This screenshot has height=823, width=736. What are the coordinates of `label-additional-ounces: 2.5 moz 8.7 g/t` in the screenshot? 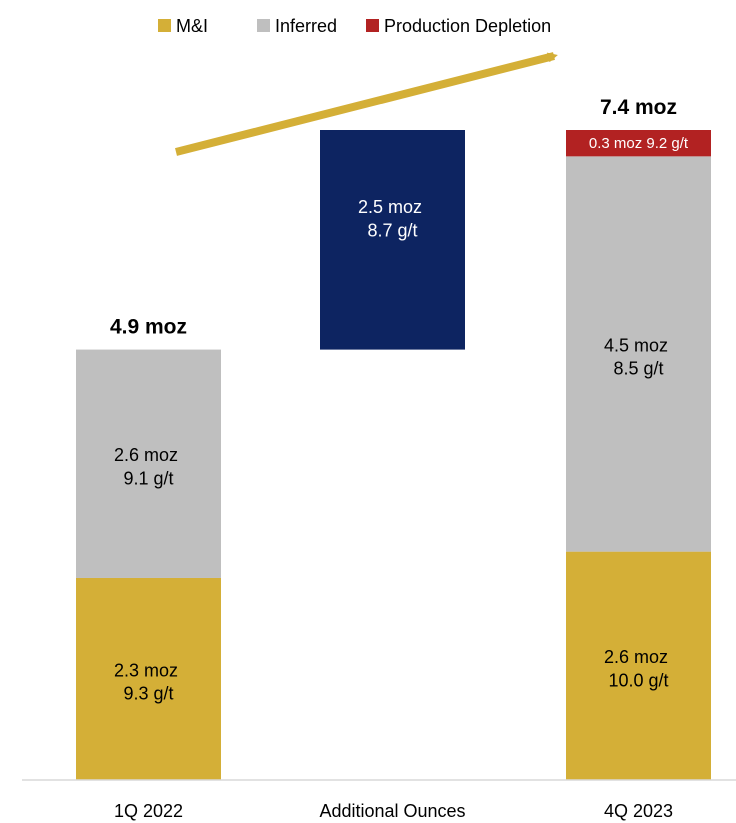 It's located at (392, 218).